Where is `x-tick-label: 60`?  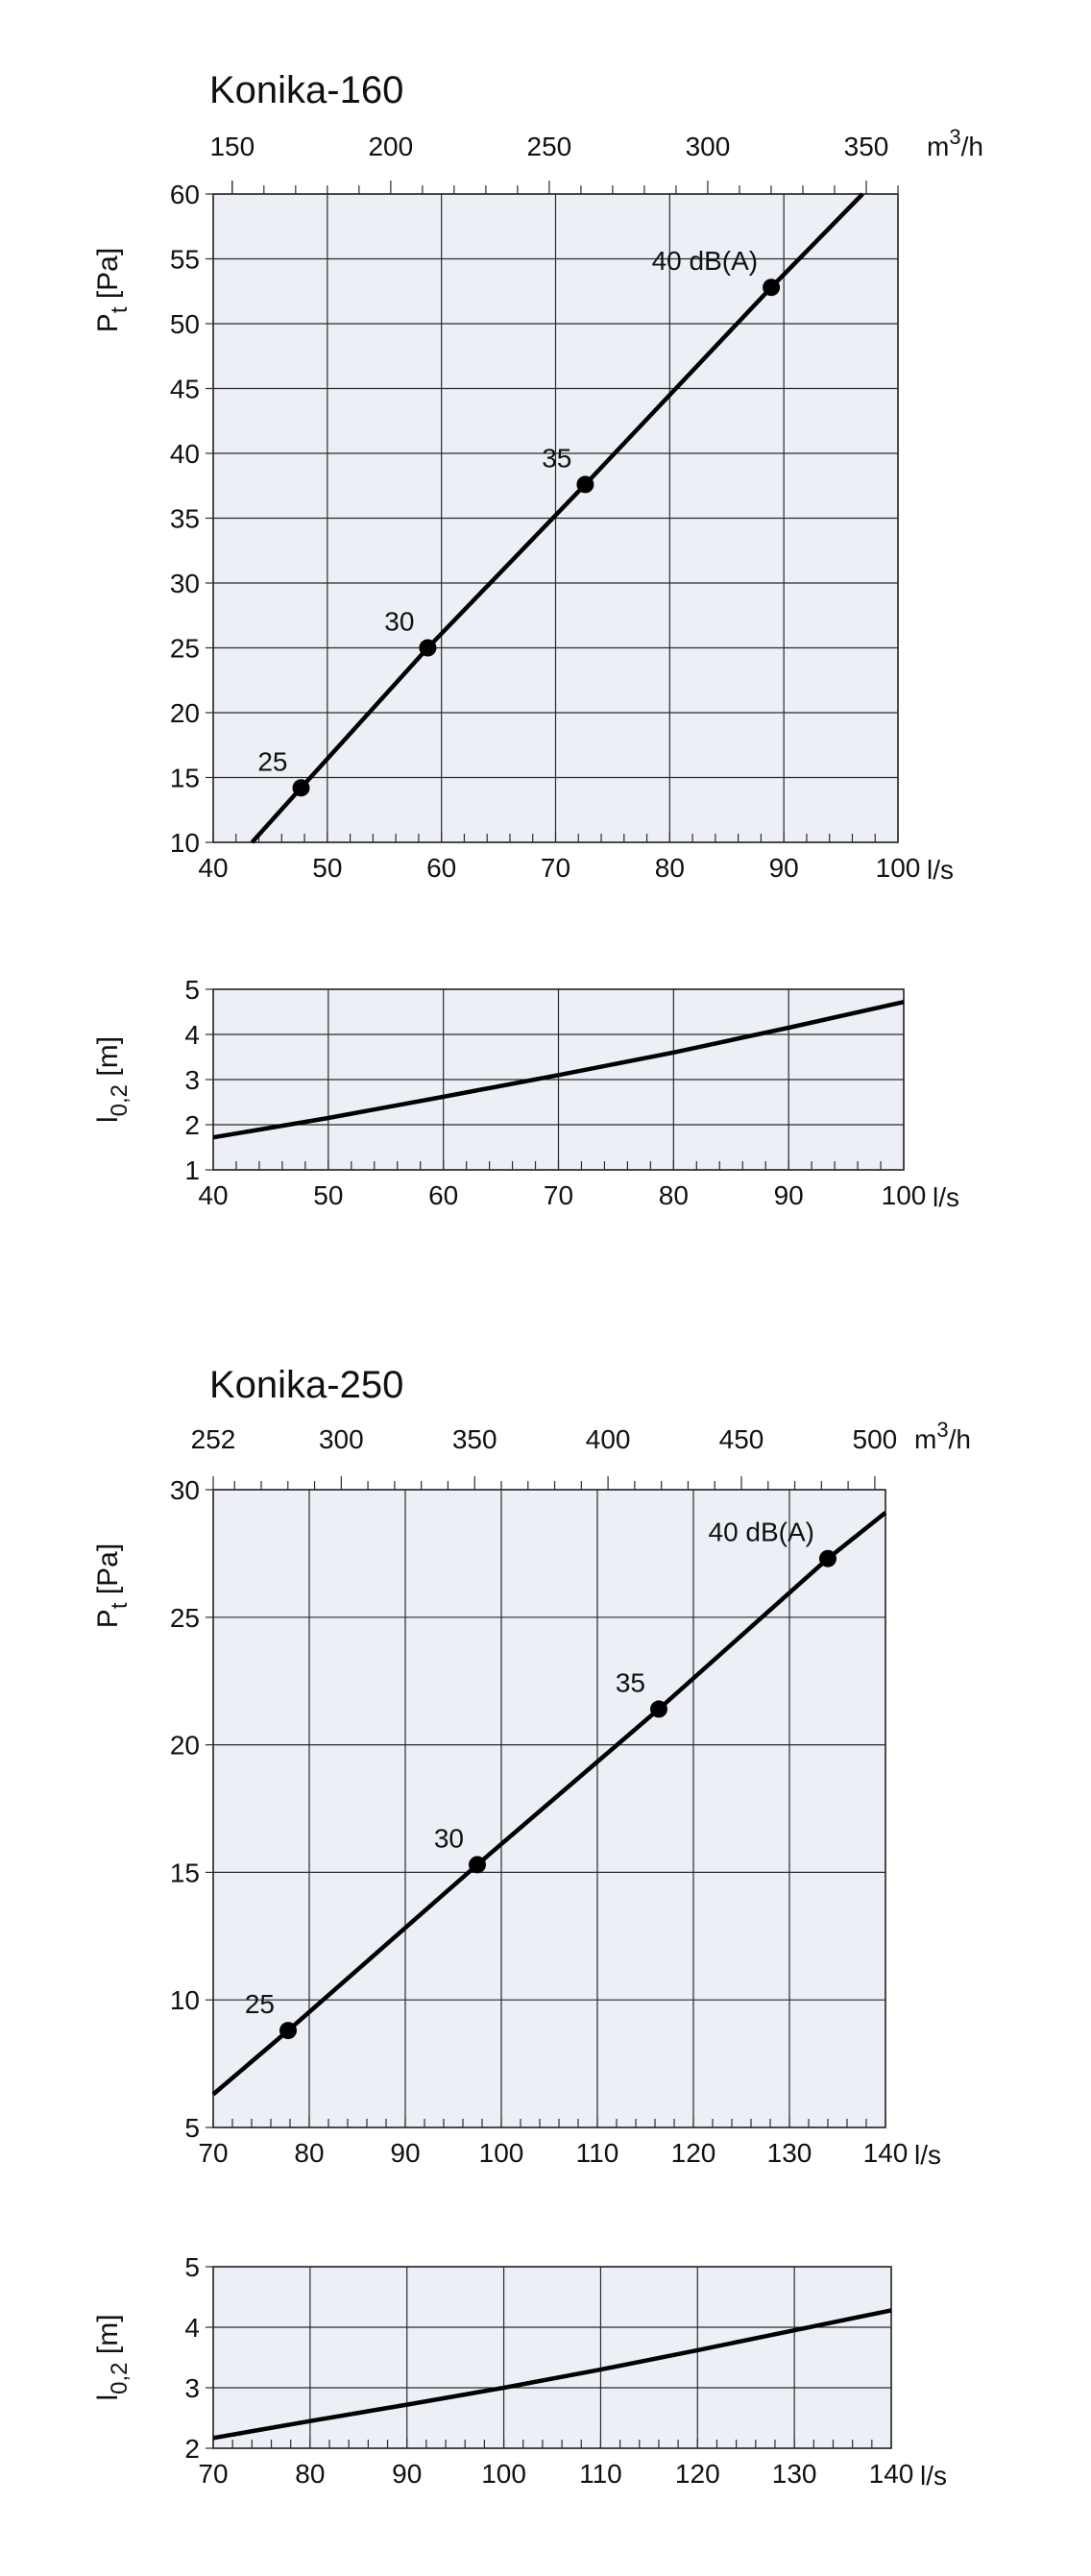
x-tick-label: 60 is located at coordinates (443, 1195).